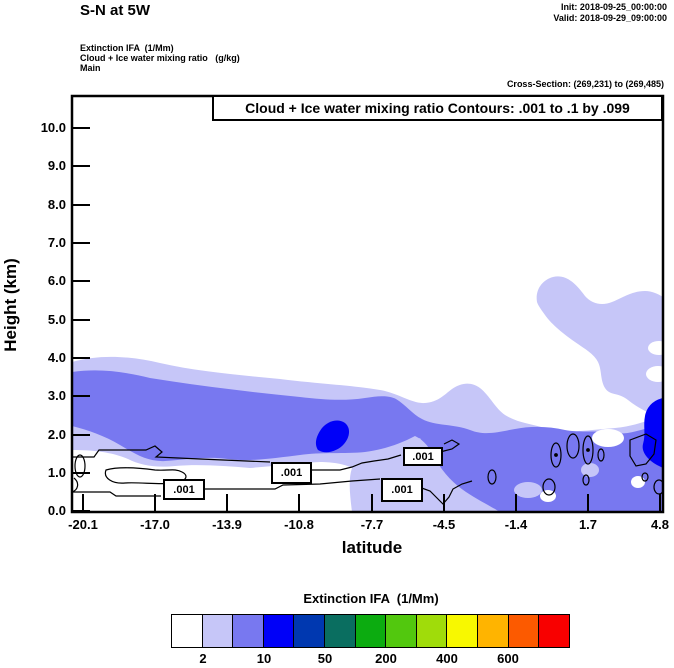  Describe the element at coordinates (264, 658) in the screenshot. I see `legend-tick-label: 10` at that location.